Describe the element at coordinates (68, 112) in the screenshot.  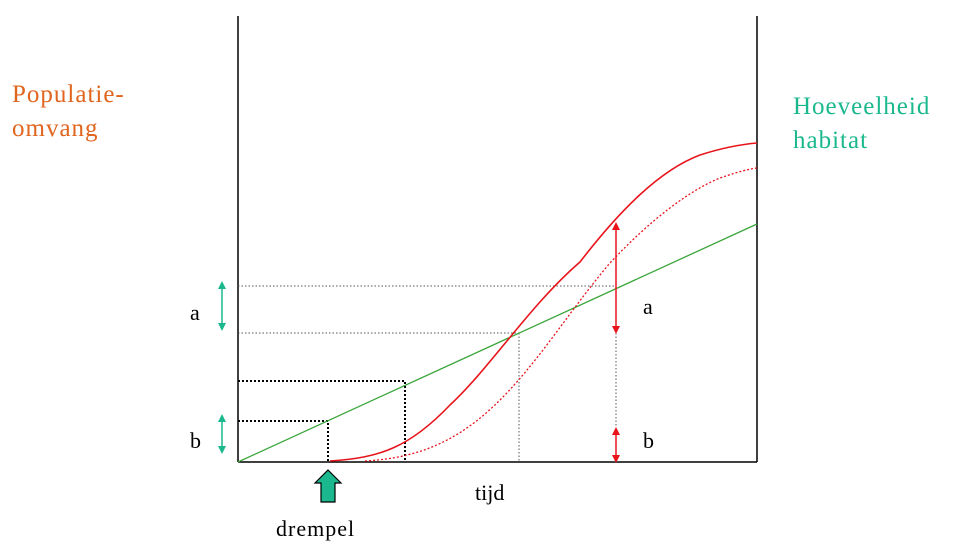
I see `population-axis-label: Populatie- omvang` at that location.